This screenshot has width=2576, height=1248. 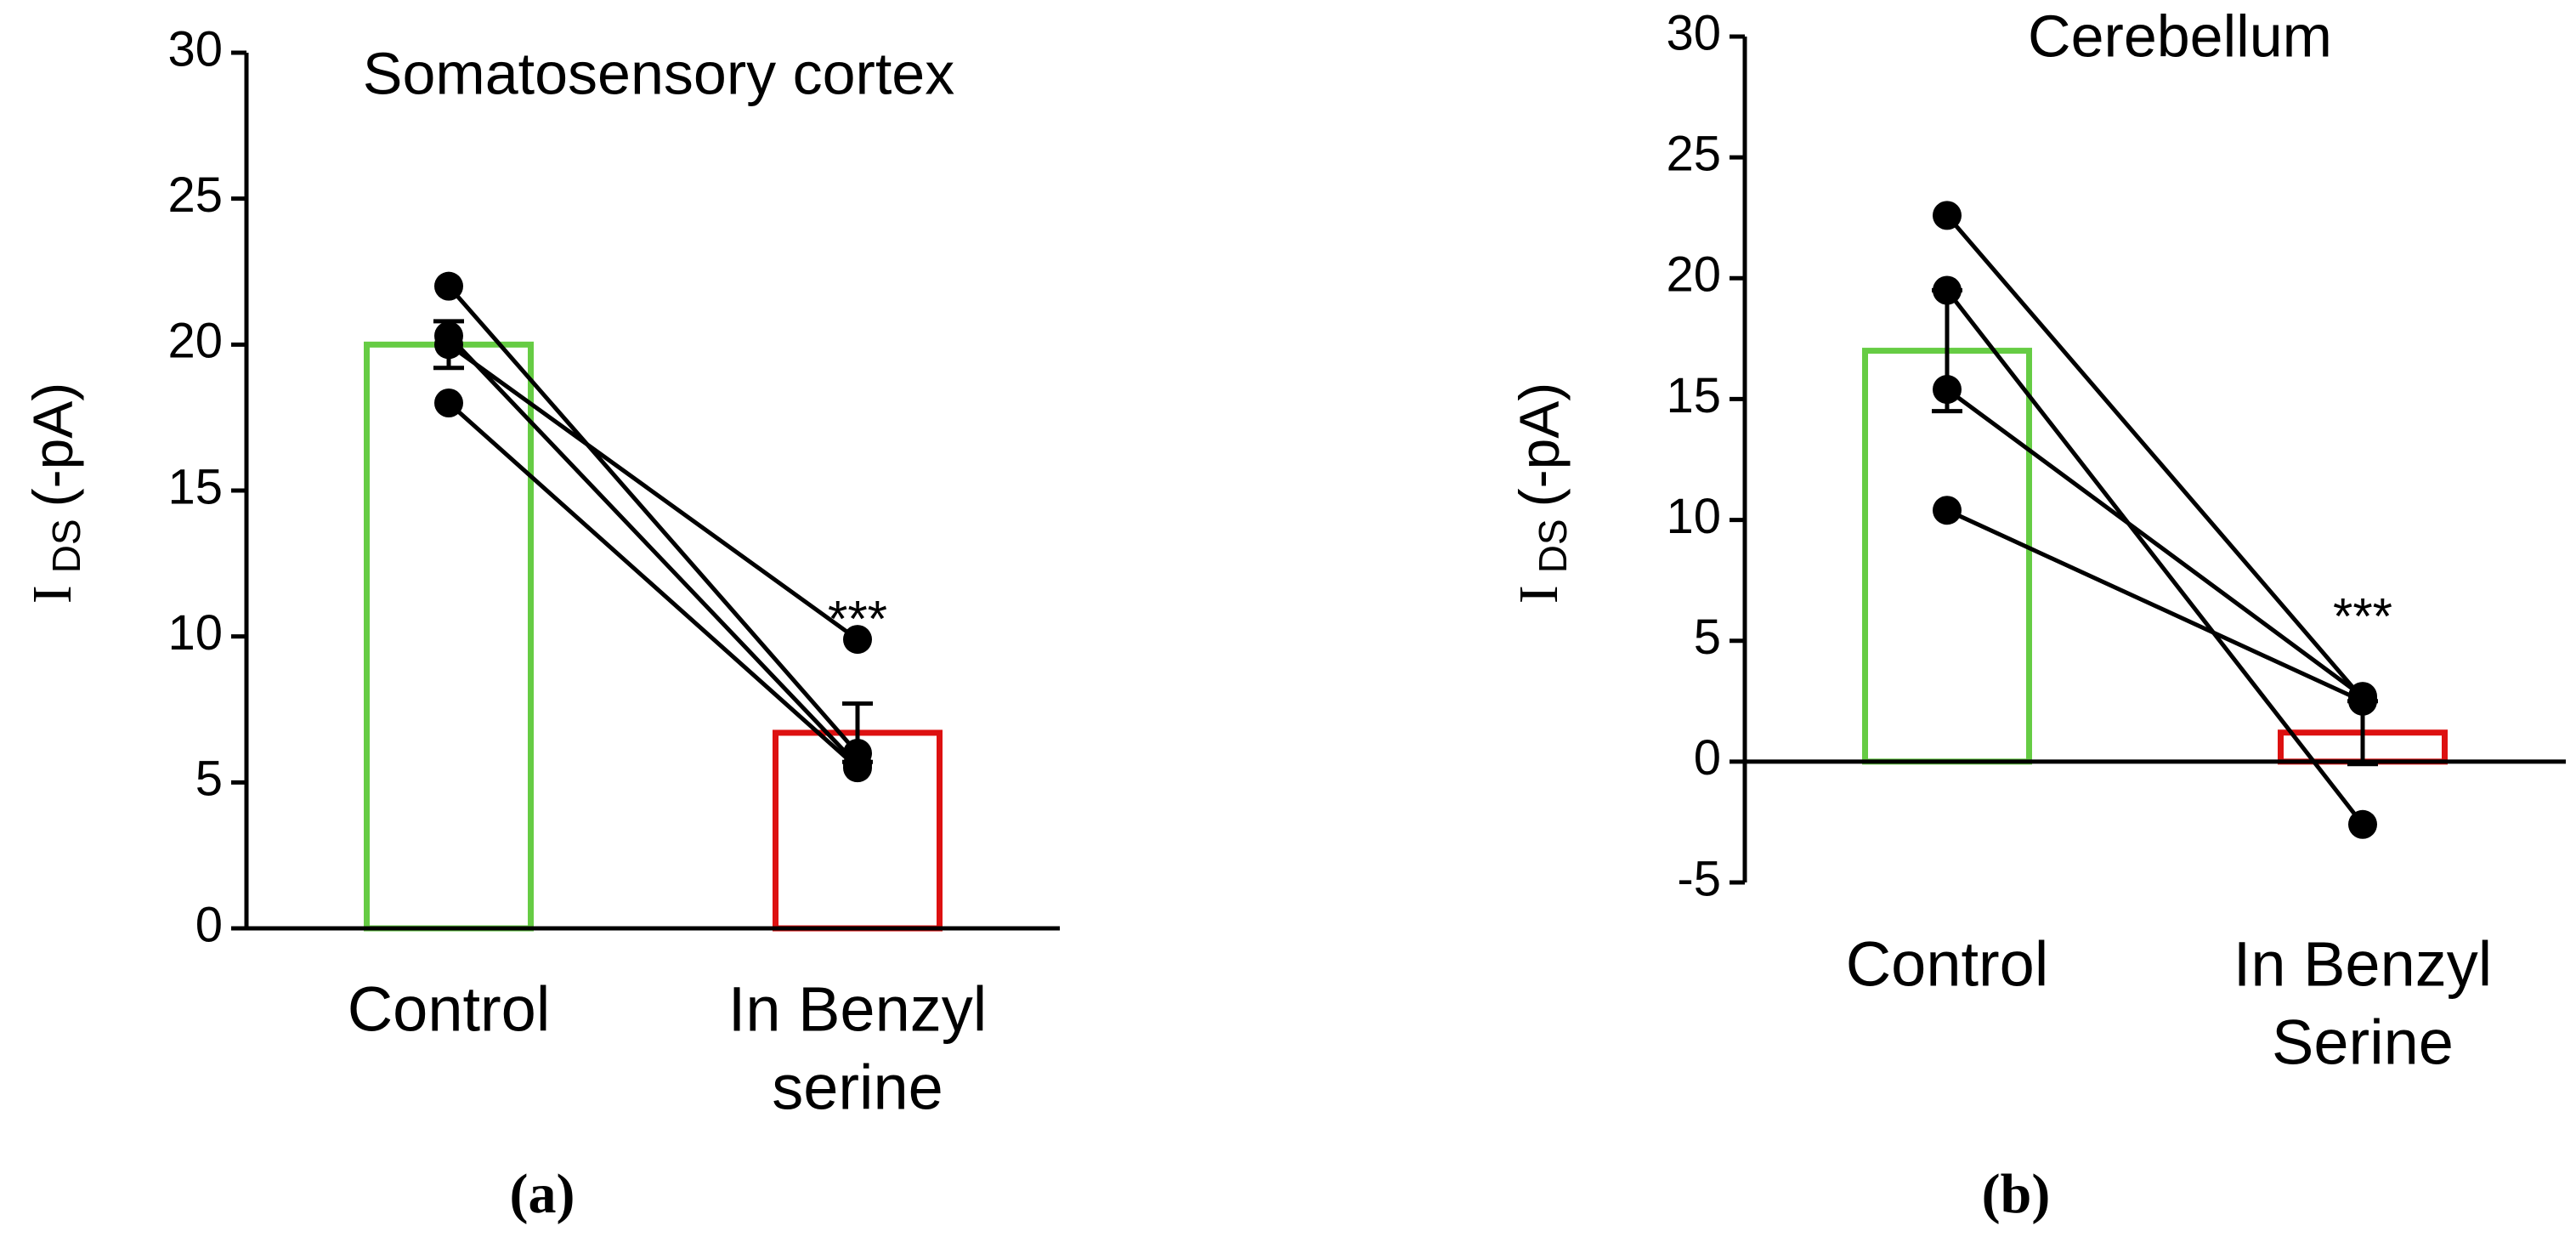 I want to click on panel-label: (b), so click(x=2016, y=1194).